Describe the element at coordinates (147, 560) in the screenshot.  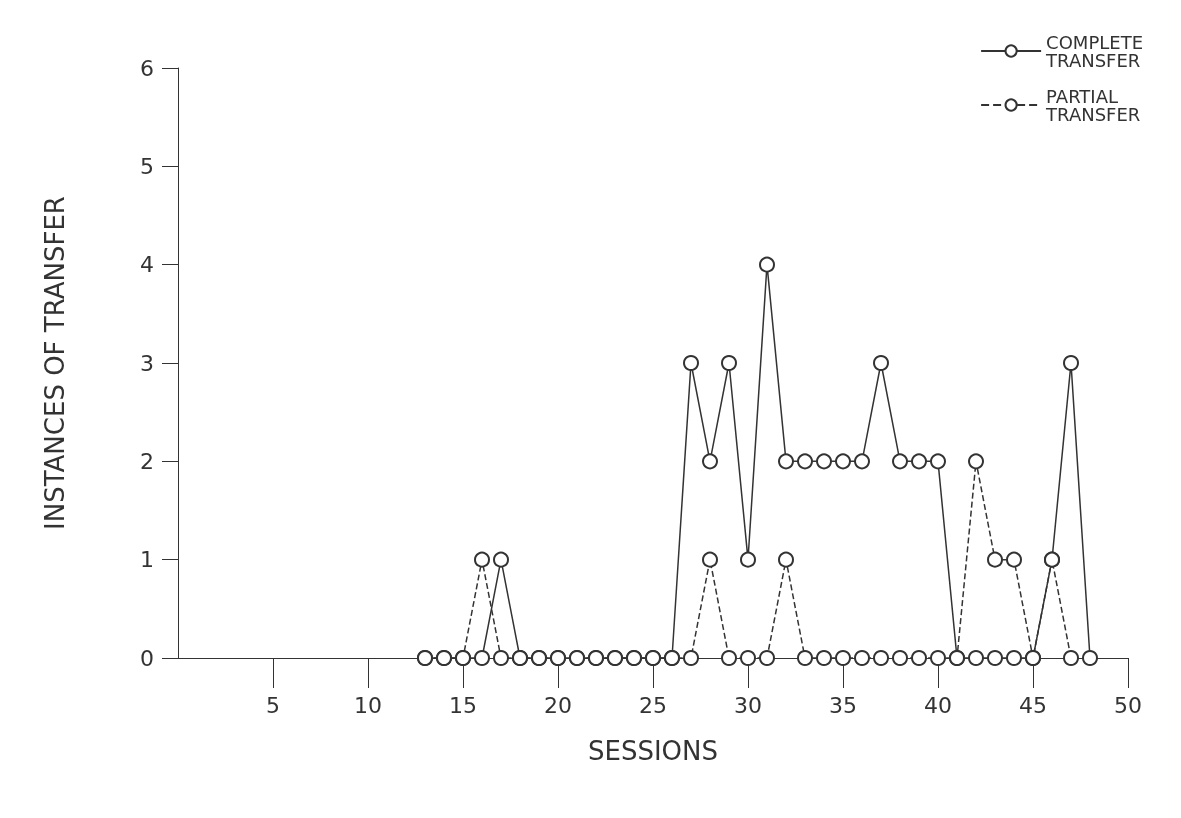
I see `y-tick-label: 1` at that location.